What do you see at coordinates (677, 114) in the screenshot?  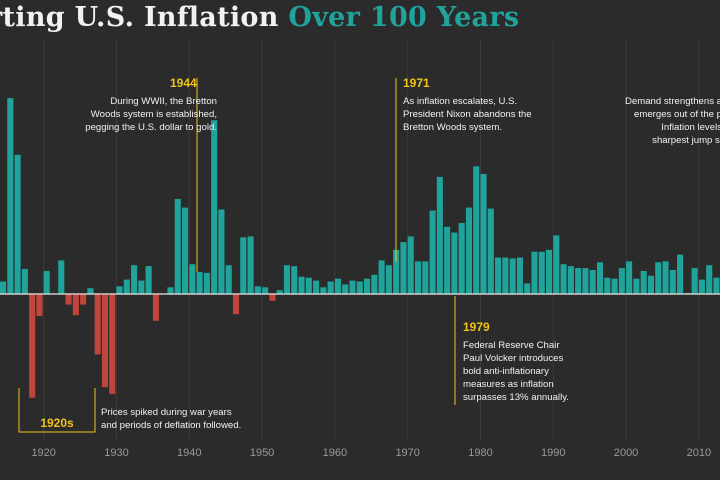 I see `annotation-text-line: emerges out of the p` at bounding box center [677, 114].